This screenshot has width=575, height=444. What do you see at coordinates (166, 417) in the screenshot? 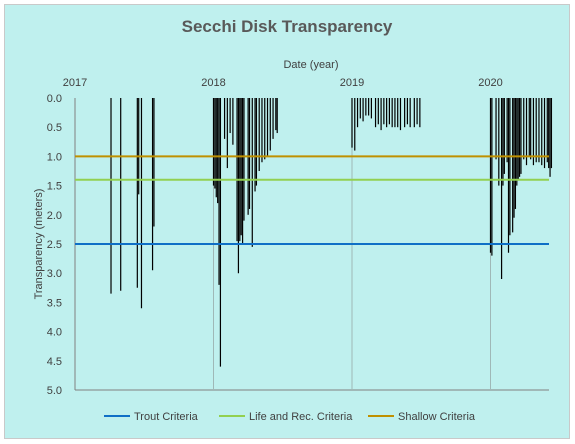
I see `legend-label: Trout Criteria` at bounding box center [166, 417].